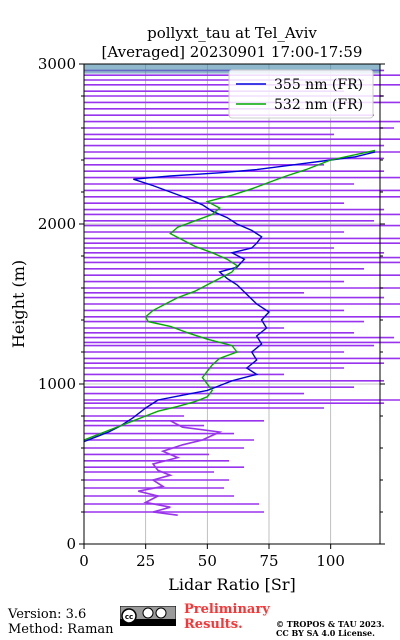 Image resolution: width=400 pixels, height=640 pixels. What do you see at coordinates (330, 561) in the screenshot?
I see `x-tick-label-4: 100` at bounding box center [330, 561].